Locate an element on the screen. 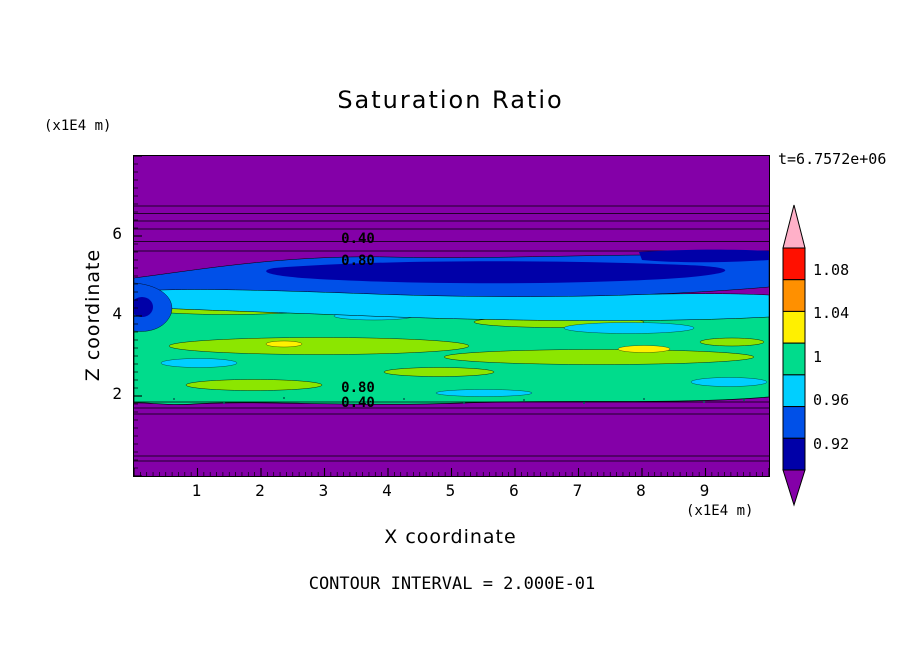 This screenshot has width=904, height=654. colorbar-segment-navy is located at coordinates (794, 454).